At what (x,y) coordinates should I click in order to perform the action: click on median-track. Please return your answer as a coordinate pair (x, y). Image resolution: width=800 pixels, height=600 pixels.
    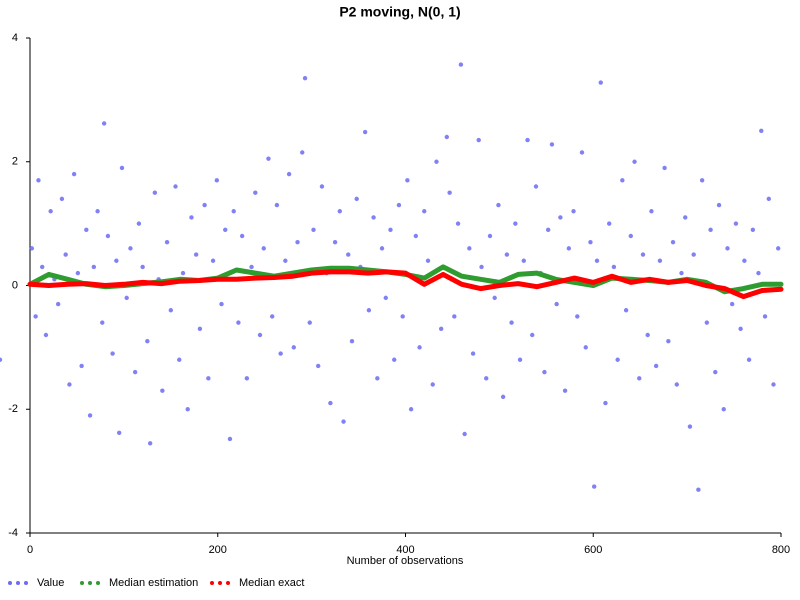
    Looking at the image, I should click on (405, 284).